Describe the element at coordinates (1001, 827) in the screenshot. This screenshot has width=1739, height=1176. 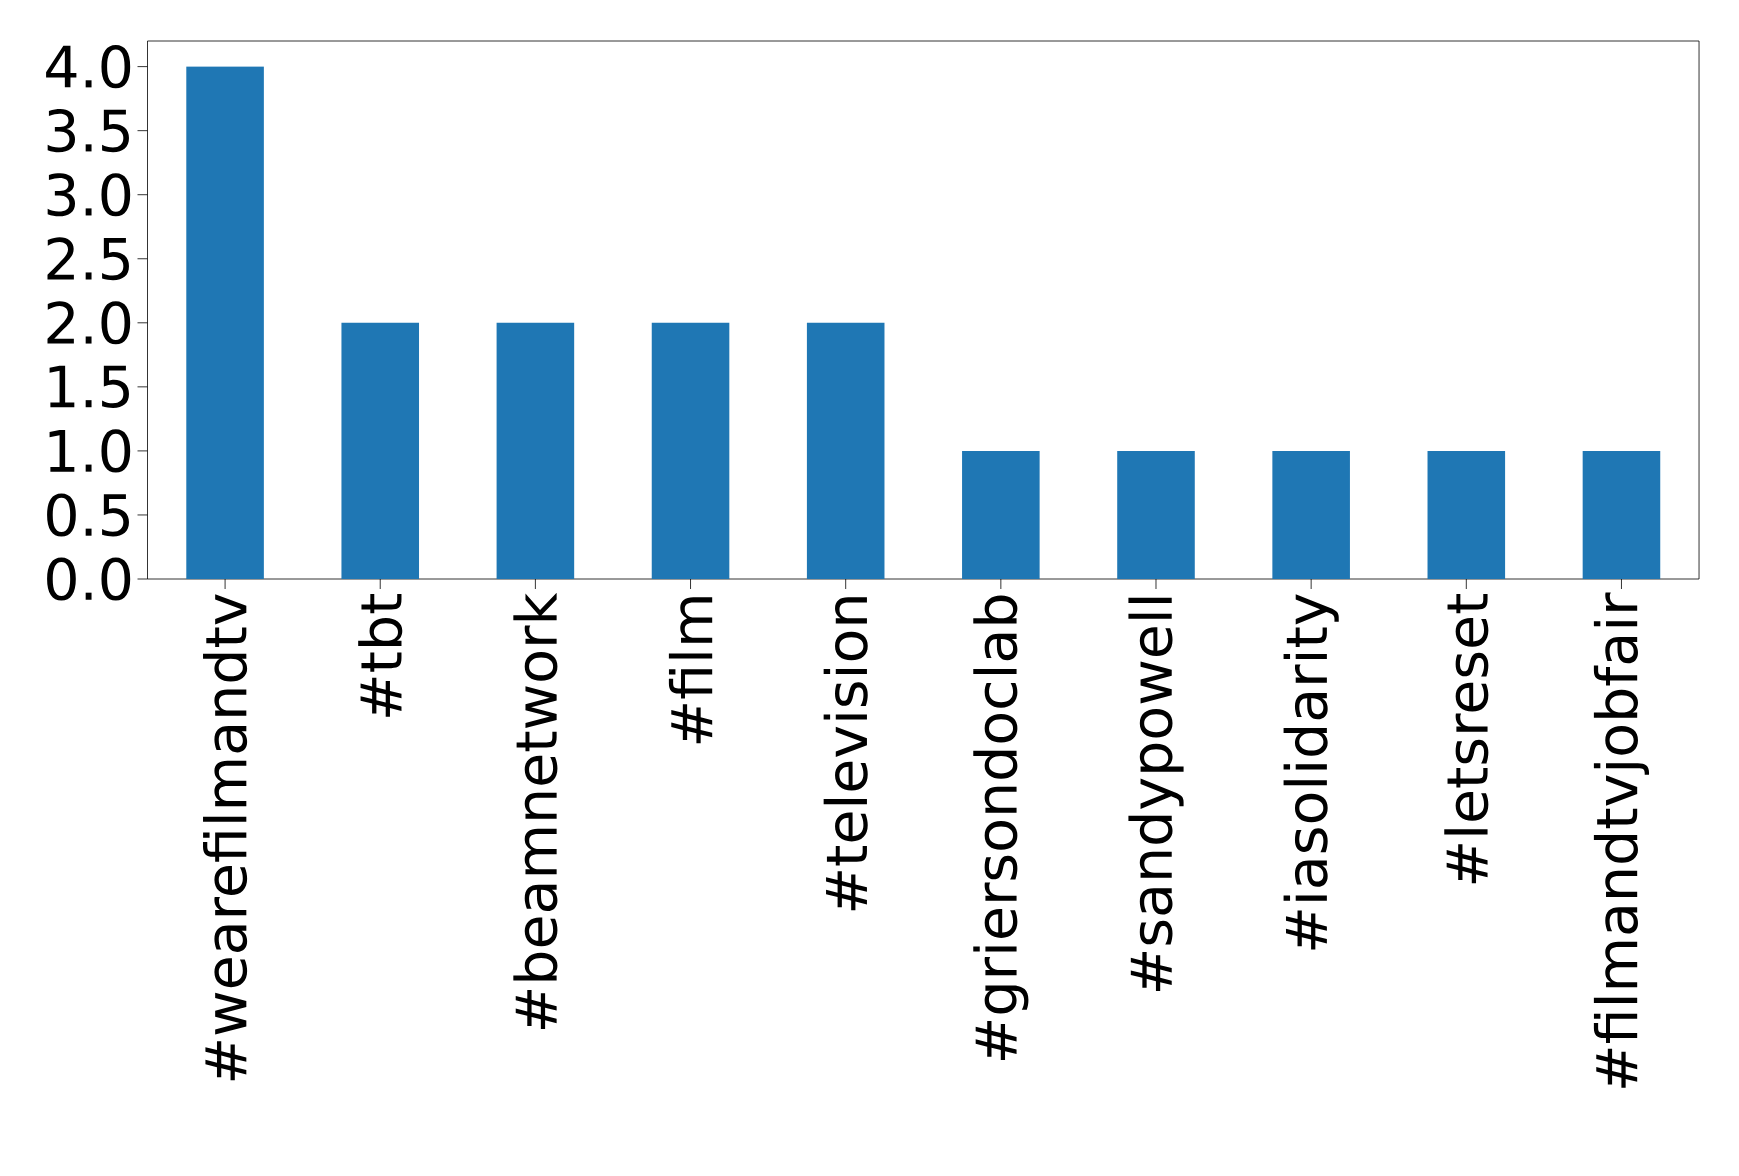
I see `x-tick-label: #griersondoclab` at that location.